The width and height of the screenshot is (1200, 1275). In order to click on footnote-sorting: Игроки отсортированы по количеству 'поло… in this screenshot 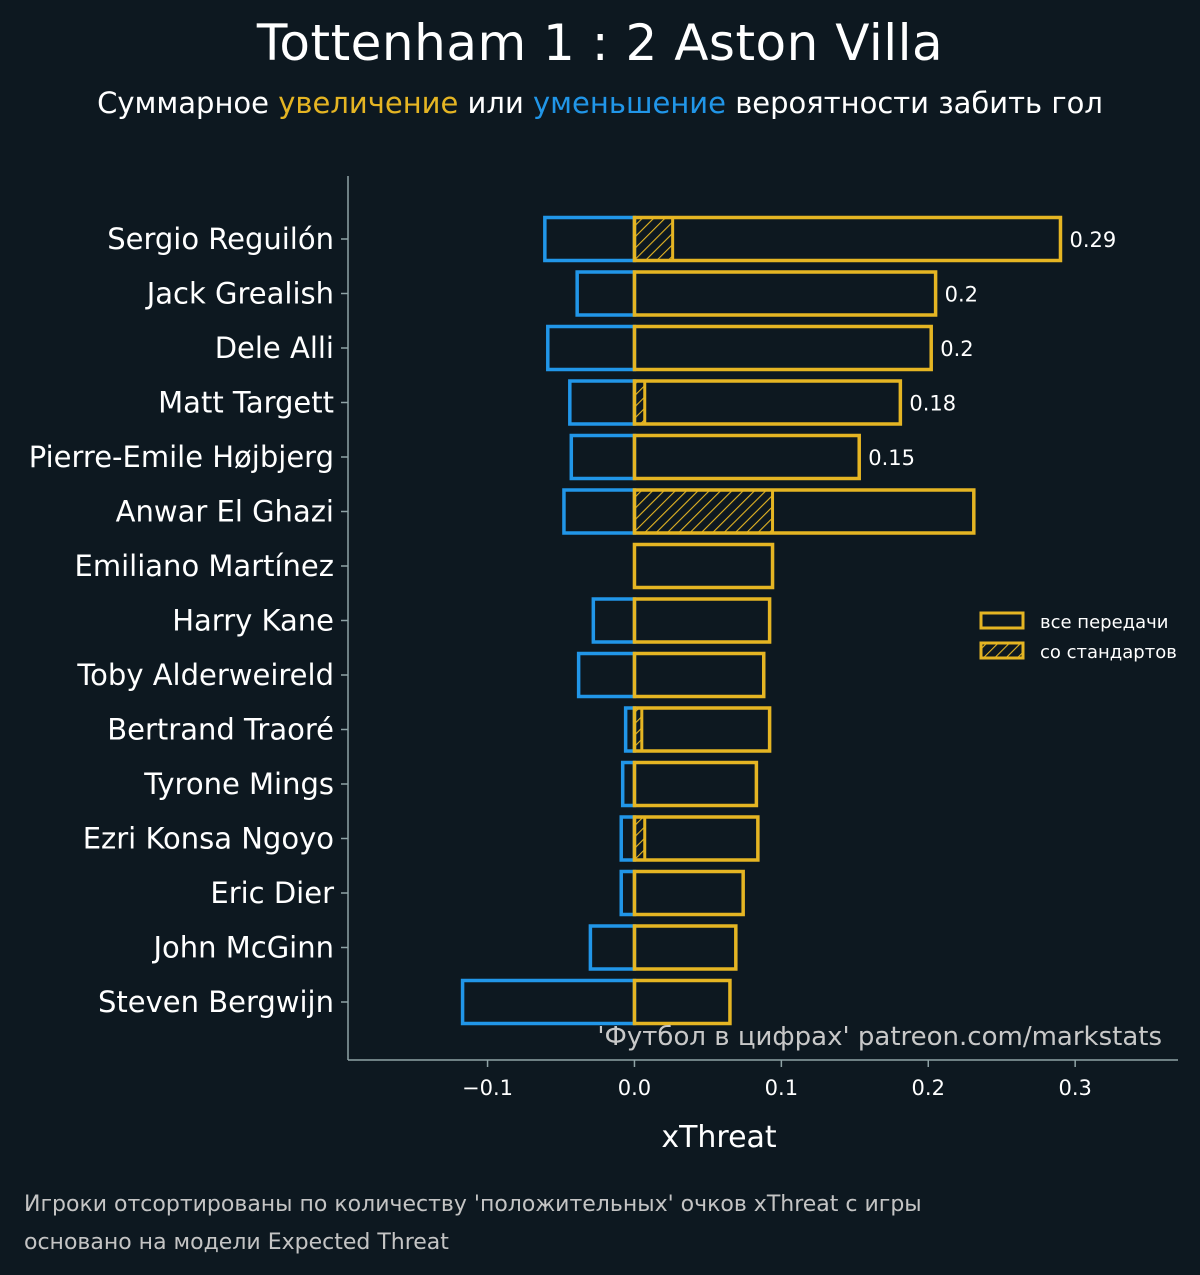, I will do `click(473, 1204)`.